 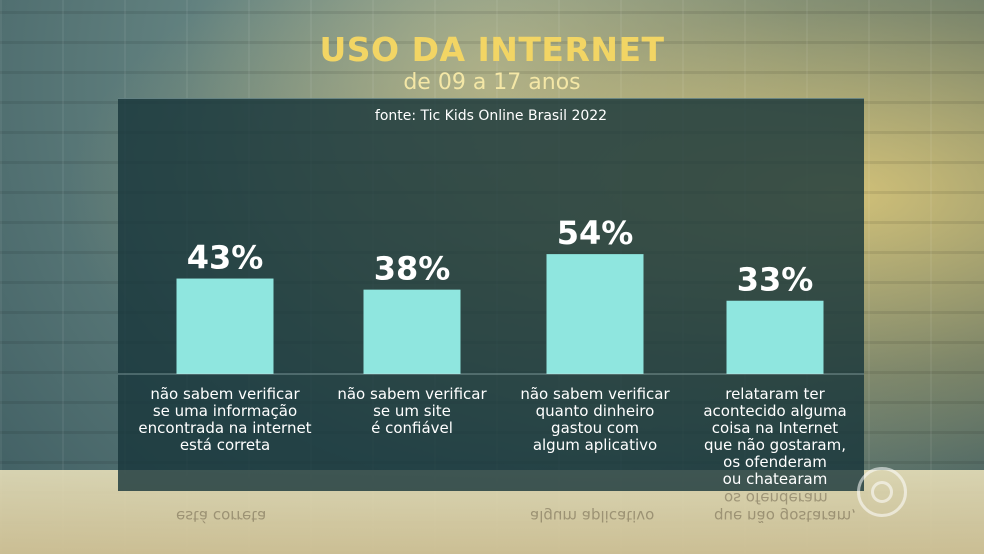 What do you see at coordinates (492, 82) in the screenshot?
I see `chart-subtitle: de 09 a 17 anos` at bounding box center [492, 82].